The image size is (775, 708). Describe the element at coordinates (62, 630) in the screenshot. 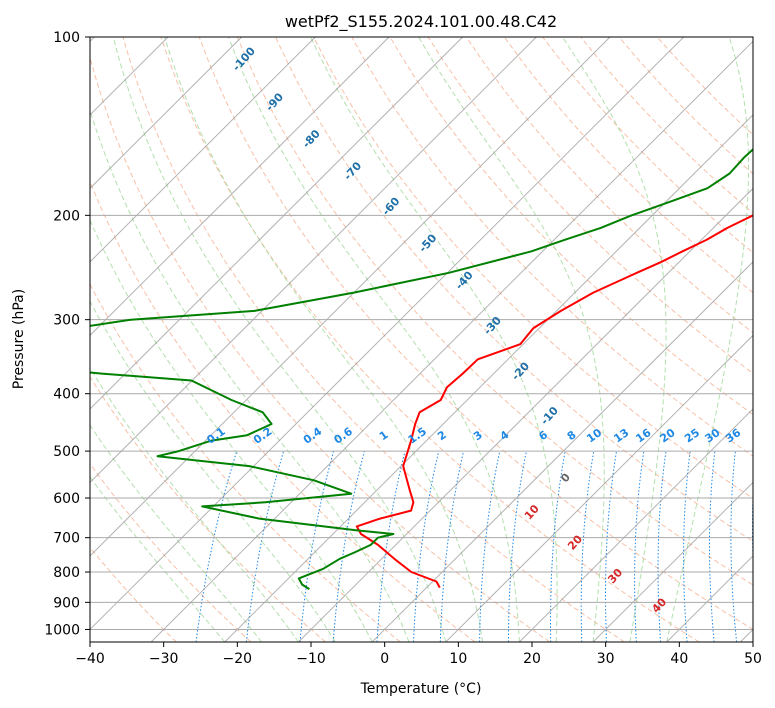

I see `y-tick-label: 1000` at that location.